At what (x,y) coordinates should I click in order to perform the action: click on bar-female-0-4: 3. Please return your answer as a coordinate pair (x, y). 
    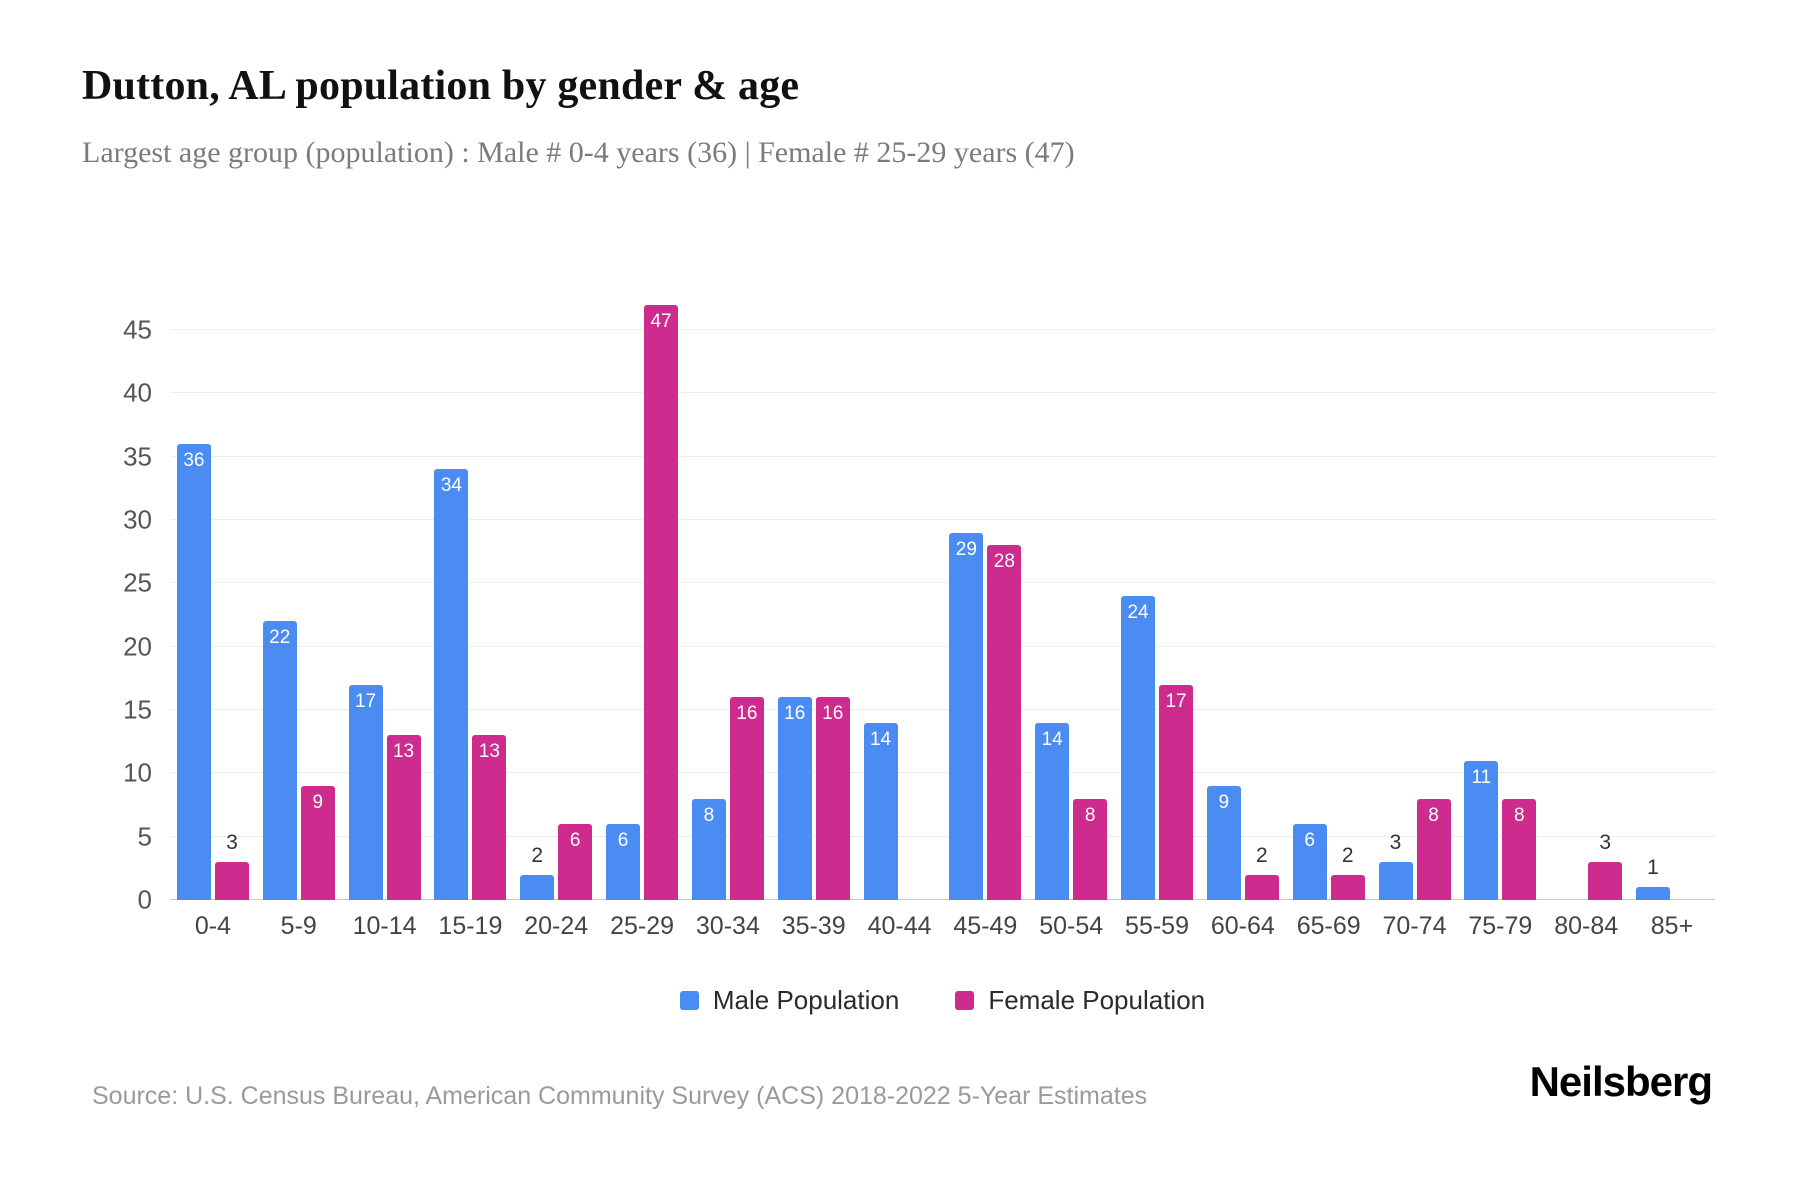
    Looking at the image, I should click on (231, 865).